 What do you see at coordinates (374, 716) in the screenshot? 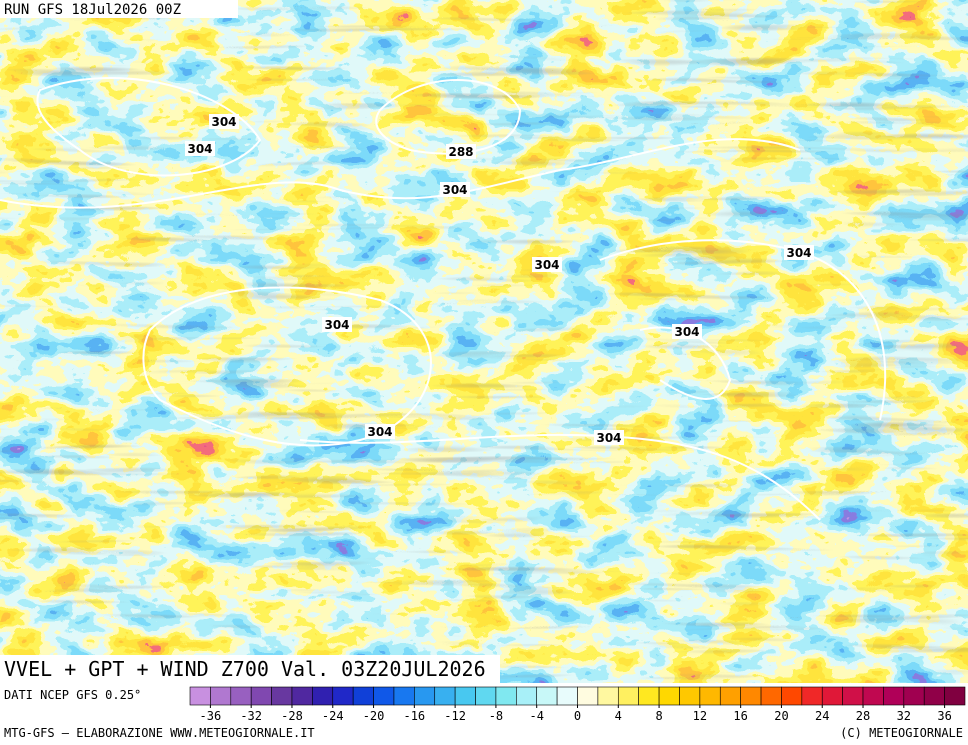
I see `colorbar-tick-label: -20` at bounding box center [374, 716].